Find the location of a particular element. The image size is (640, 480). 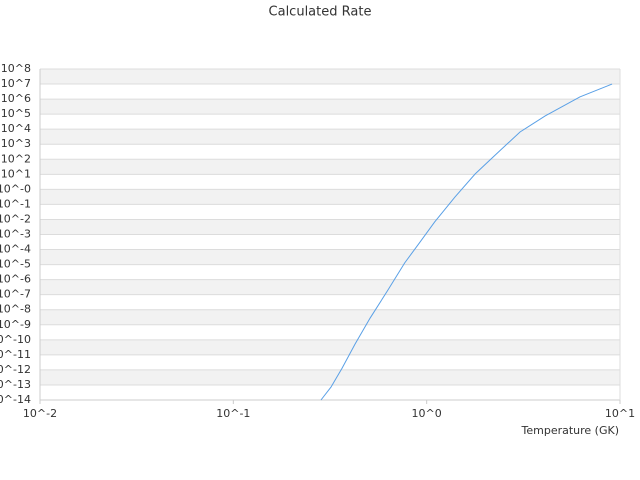

y-tick-label: 10^-1 is located at coordinates (15, 203).